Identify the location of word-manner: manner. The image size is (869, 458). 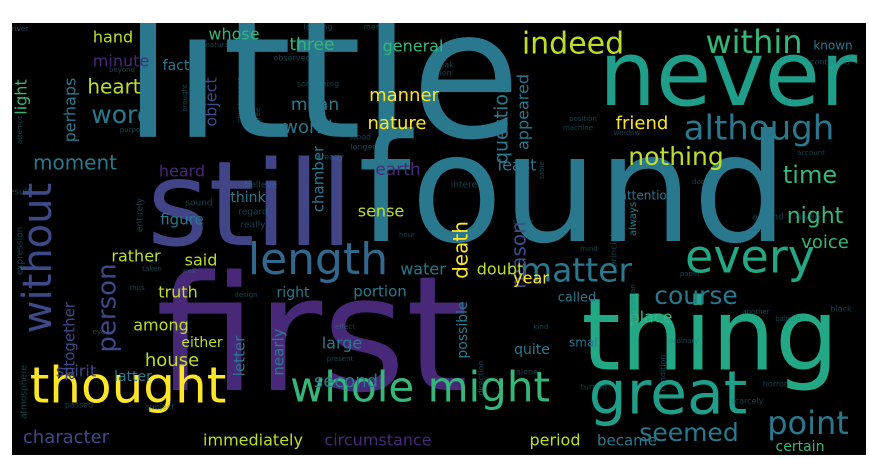
(404, 95).